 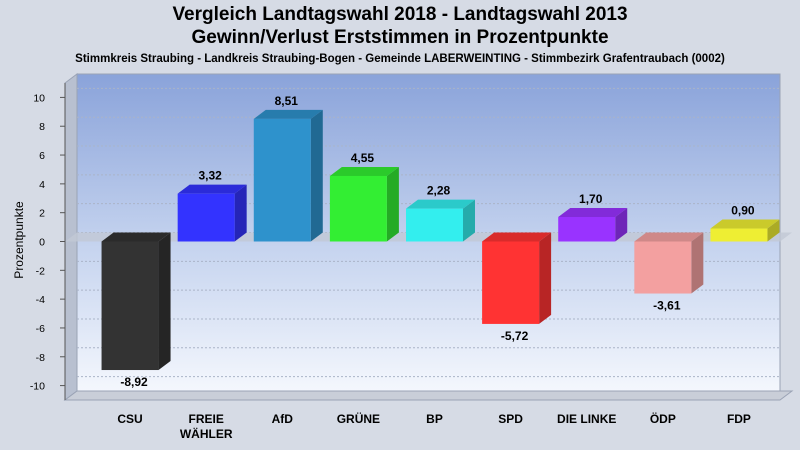 I want to click on x-tick-label: FDP, so click(x=739, y=419).